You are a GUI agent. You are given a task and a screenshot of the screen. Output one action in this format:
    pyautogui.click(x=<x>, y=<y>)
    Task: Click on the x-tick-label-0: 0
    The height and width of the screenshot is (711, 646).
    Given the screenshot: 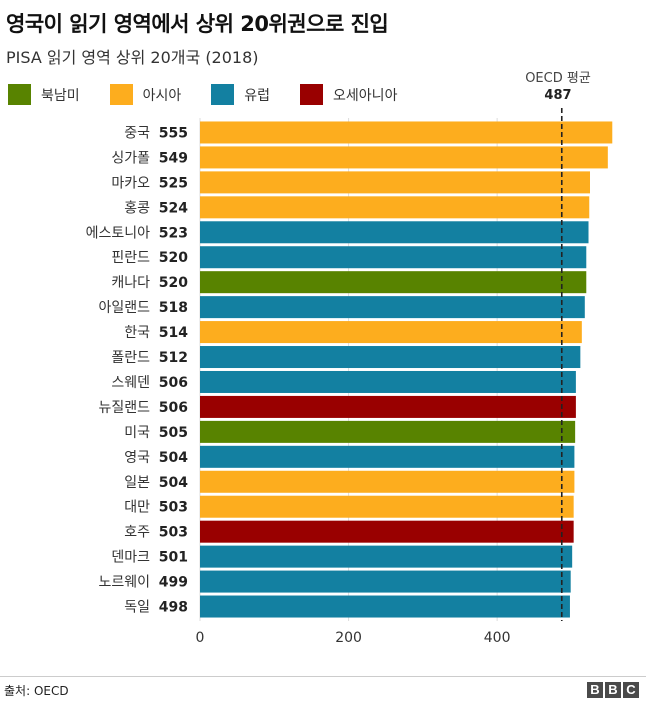 What is the action you would take?
    pyautogui.click(x=200, y=638)
    